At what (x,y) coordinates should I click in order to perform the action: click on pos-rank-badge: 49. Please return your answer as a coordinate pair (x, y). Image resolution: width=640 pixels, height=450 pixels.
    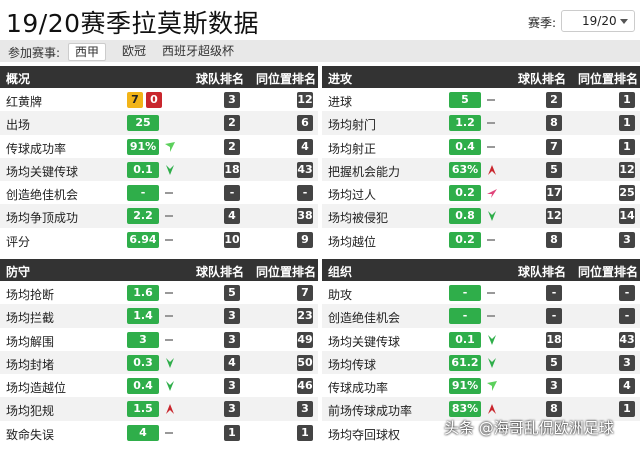
    Looking at the image, I should click on (305, 339).